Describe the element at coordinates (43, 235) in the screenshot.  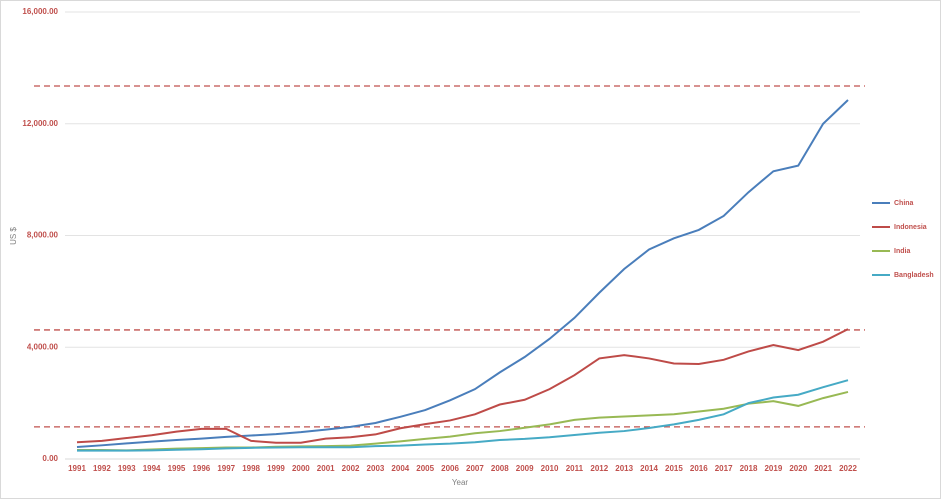
I see `y-tick-label: 8,000.00` at that location.